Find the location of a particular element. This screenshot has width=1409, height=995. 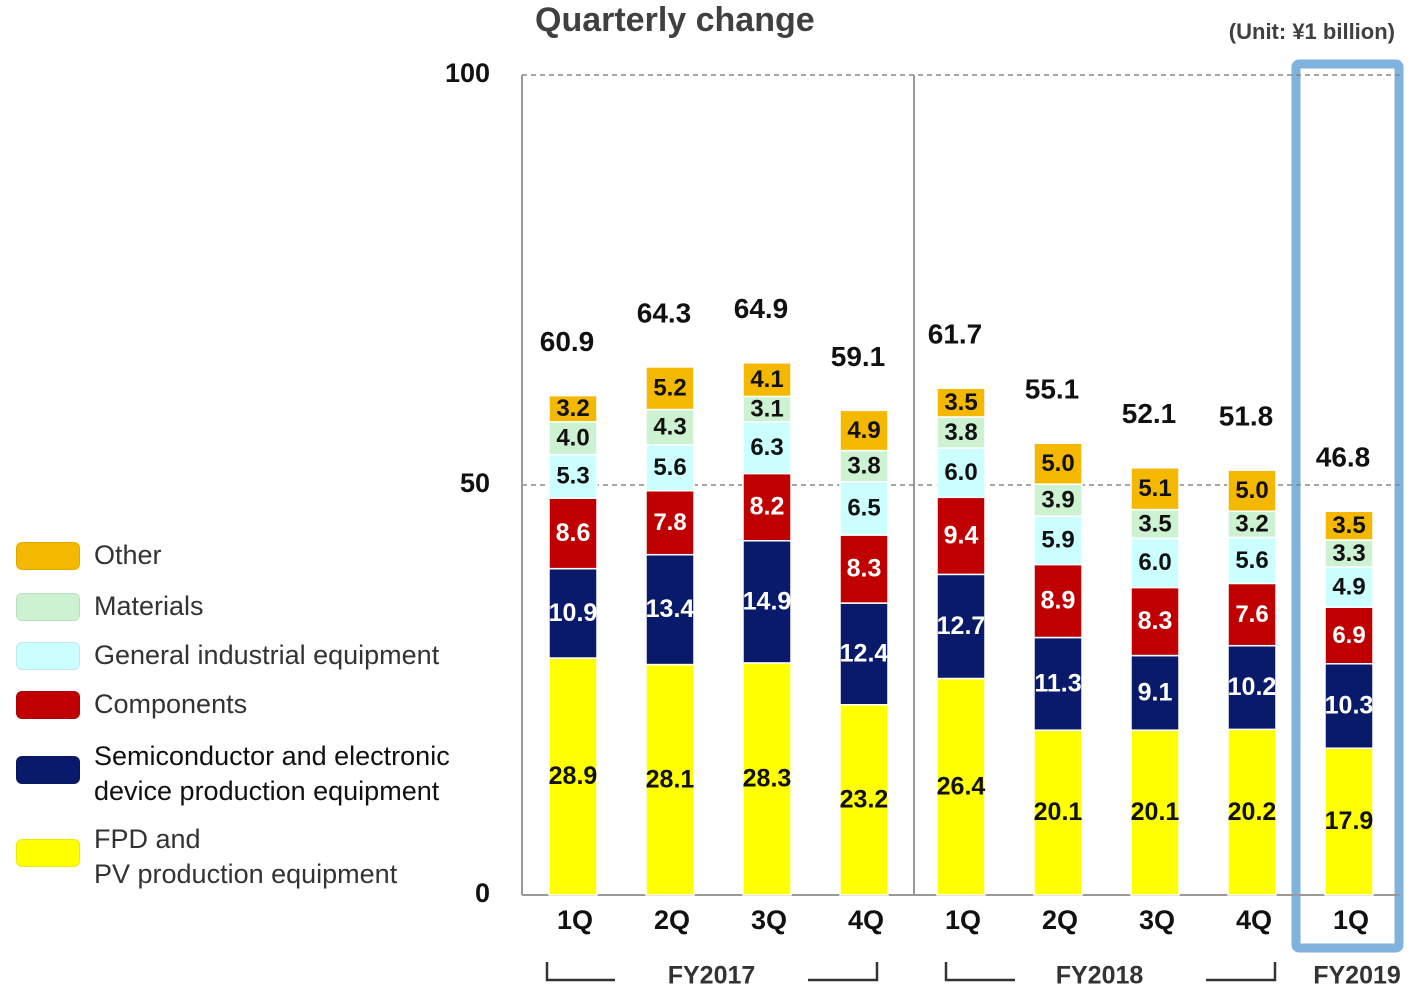

value-label: 6.9 is located at coordinates (1348, 635).